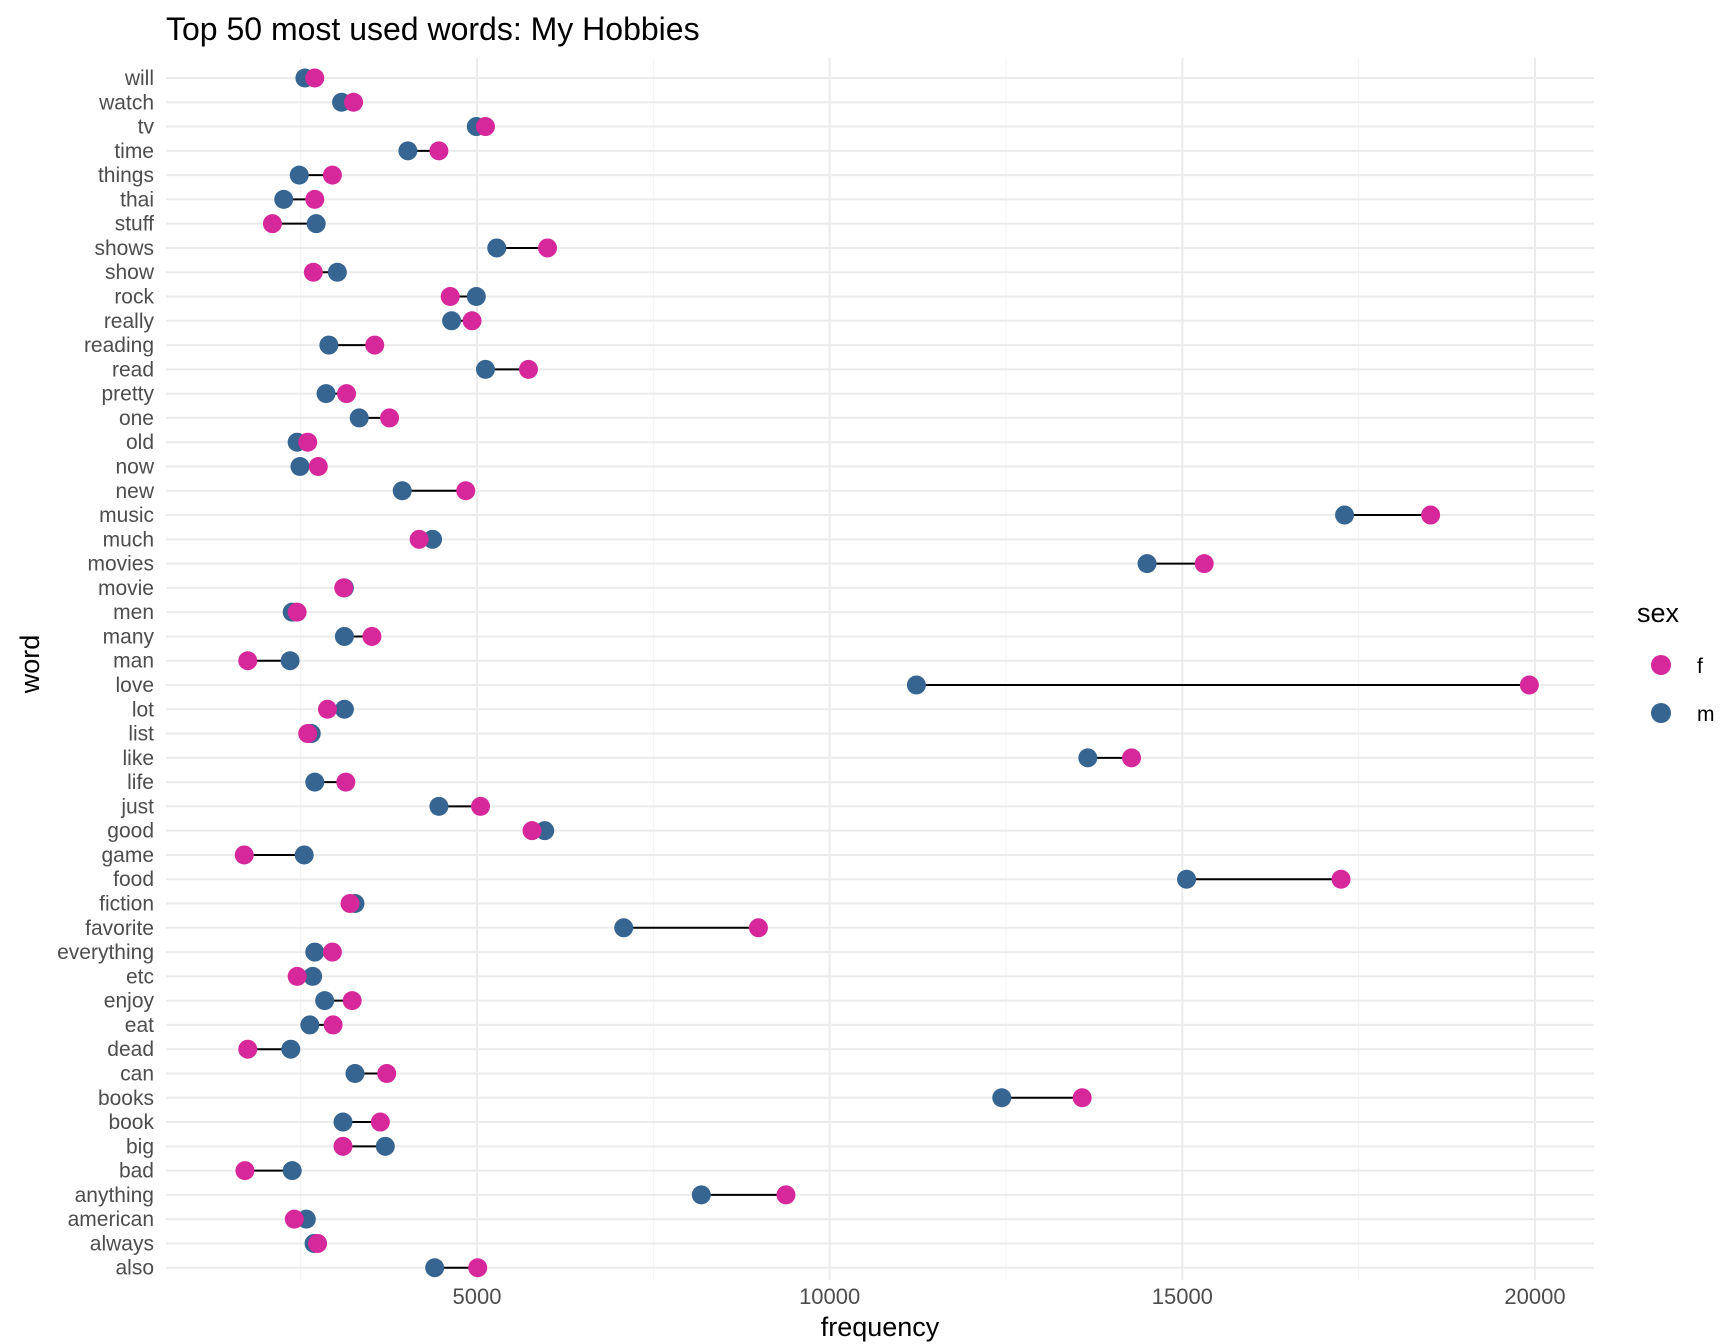 Image resolution: width=1728 pixels, height=1344 pixels. Describe the element at coordinates (139, 1025) in the screenshot. I see `y-tick-label: eat` at that location.